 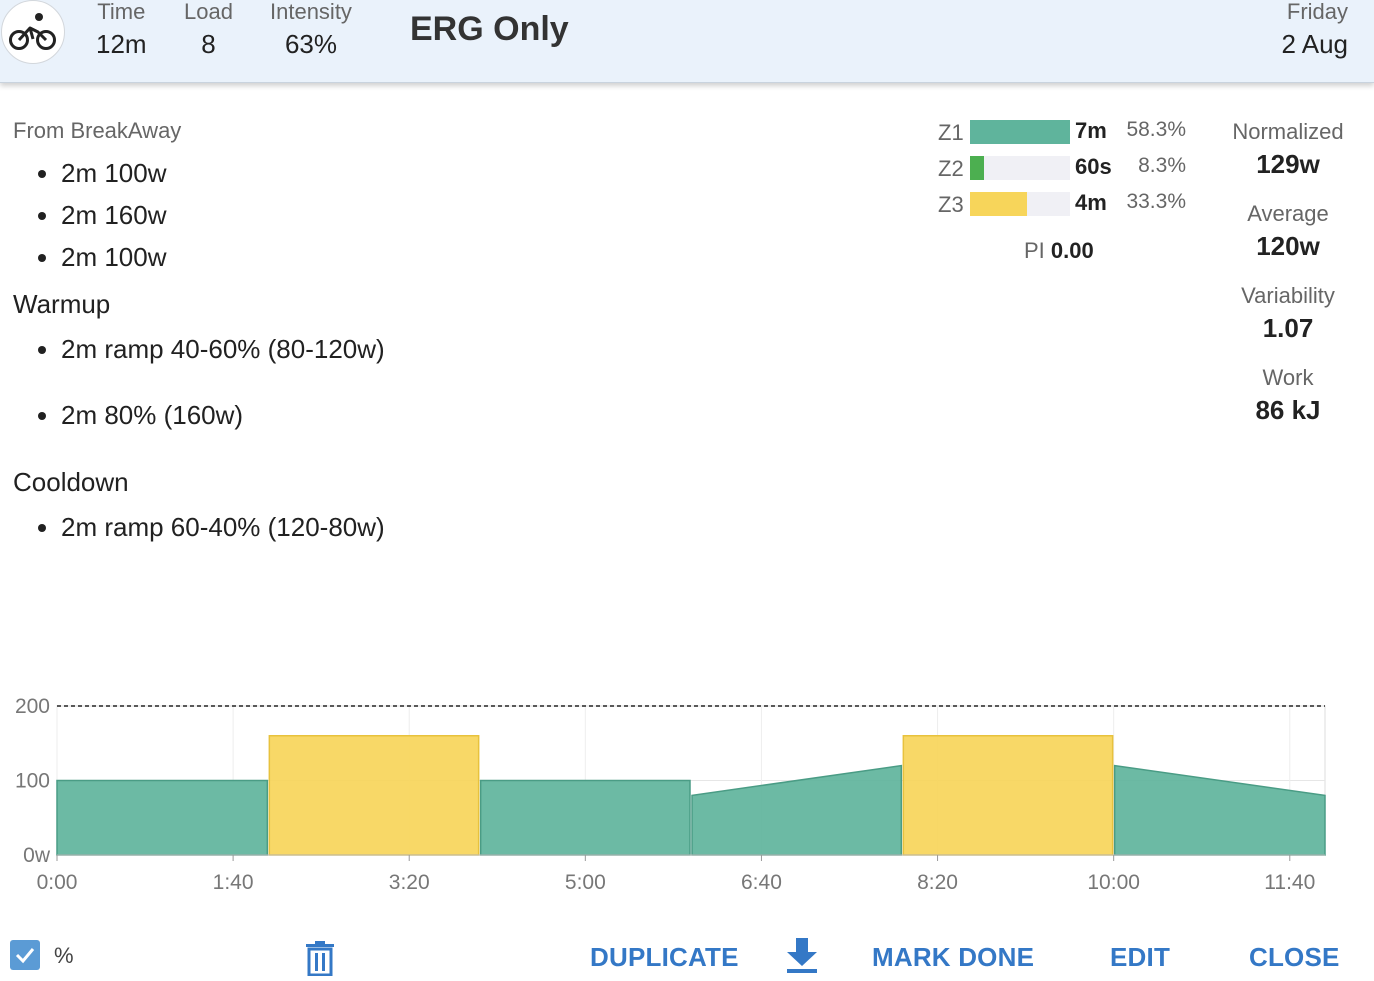 I want to click on stat-value: 8, so click(x=208, y=44).